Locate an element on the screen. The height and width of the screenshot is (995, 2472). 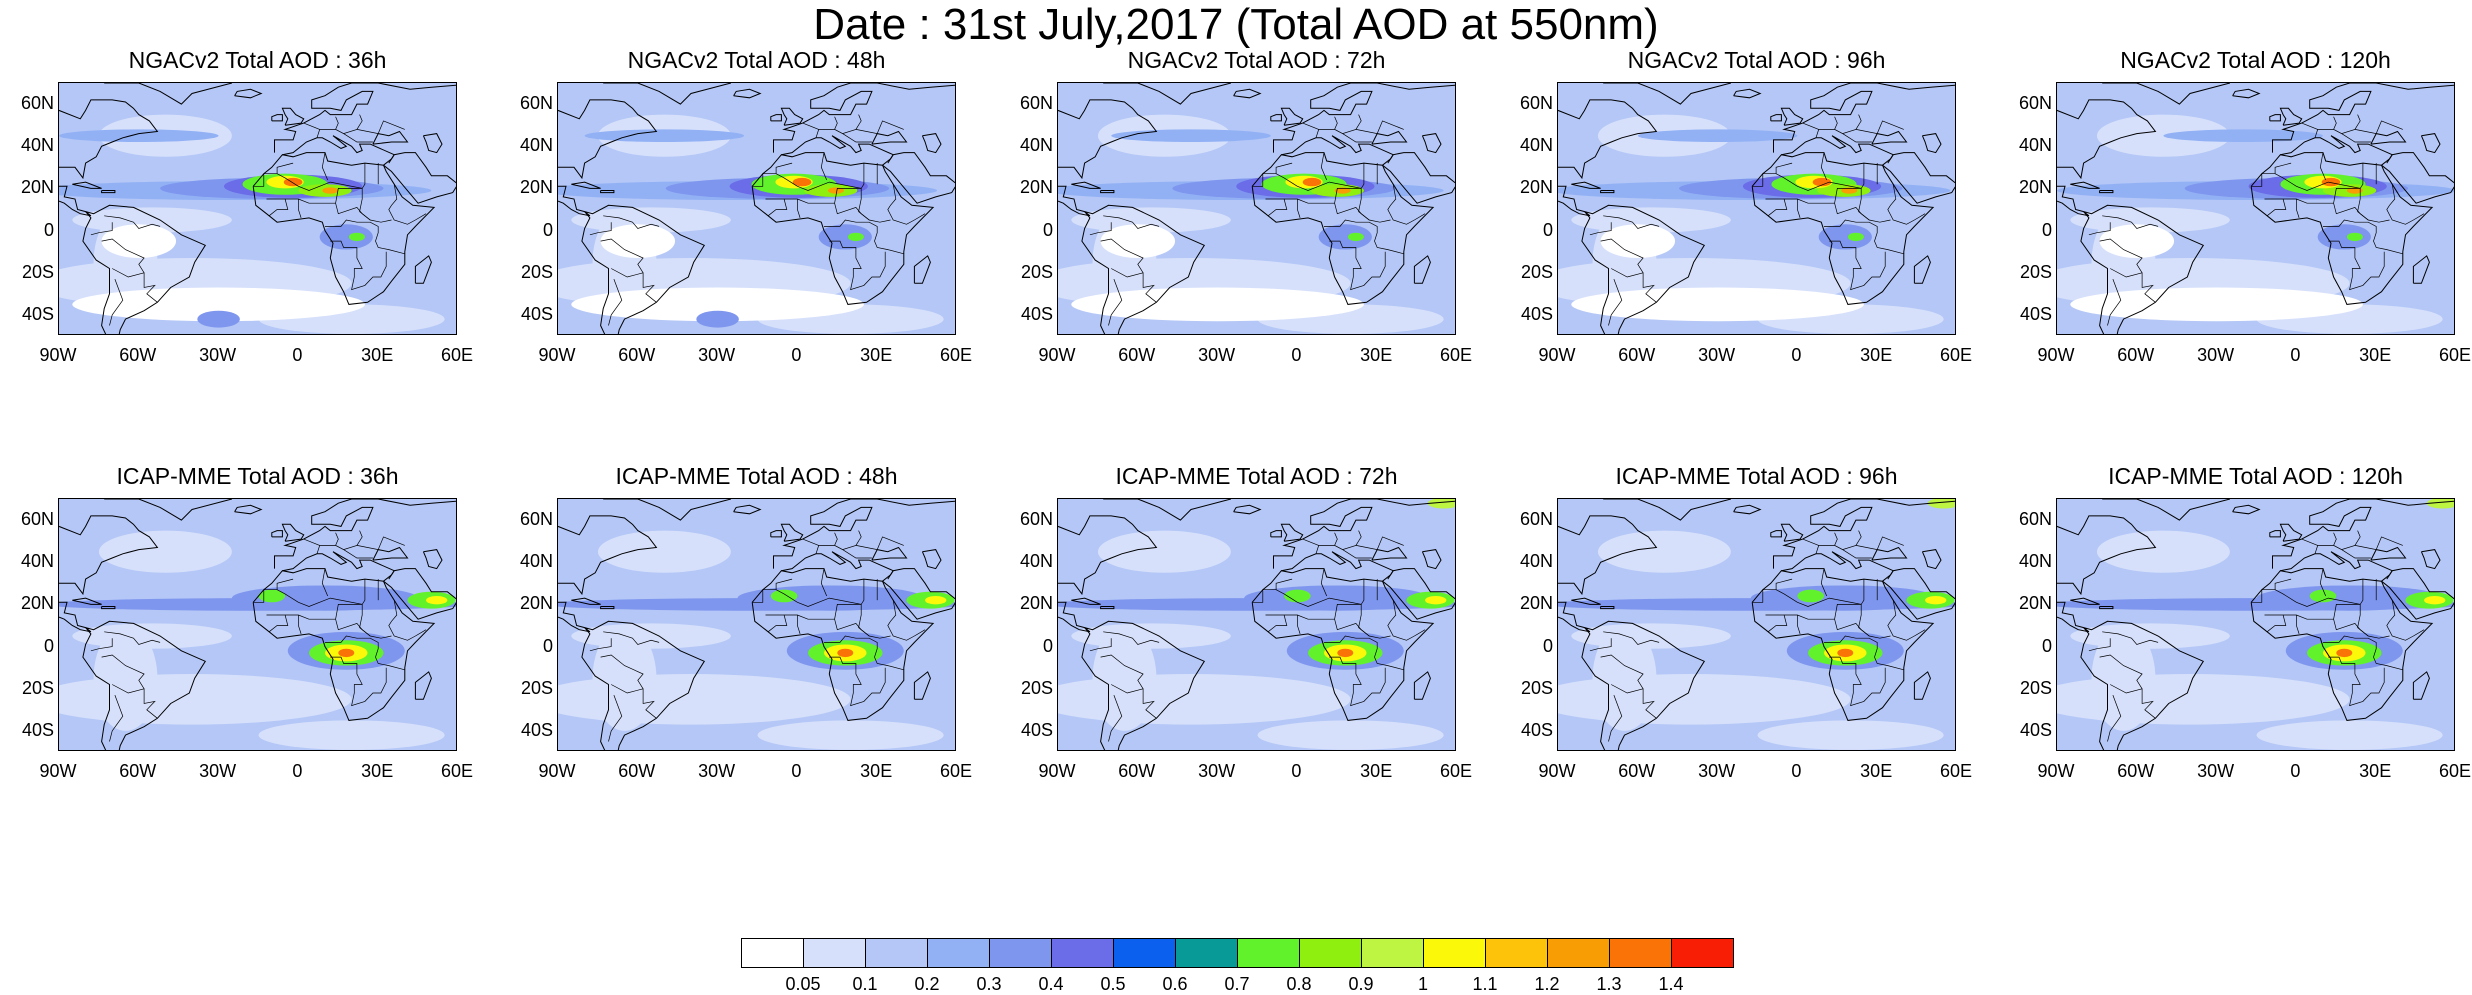
lon-tick-label: 0 is located at coordinates (297, 771).